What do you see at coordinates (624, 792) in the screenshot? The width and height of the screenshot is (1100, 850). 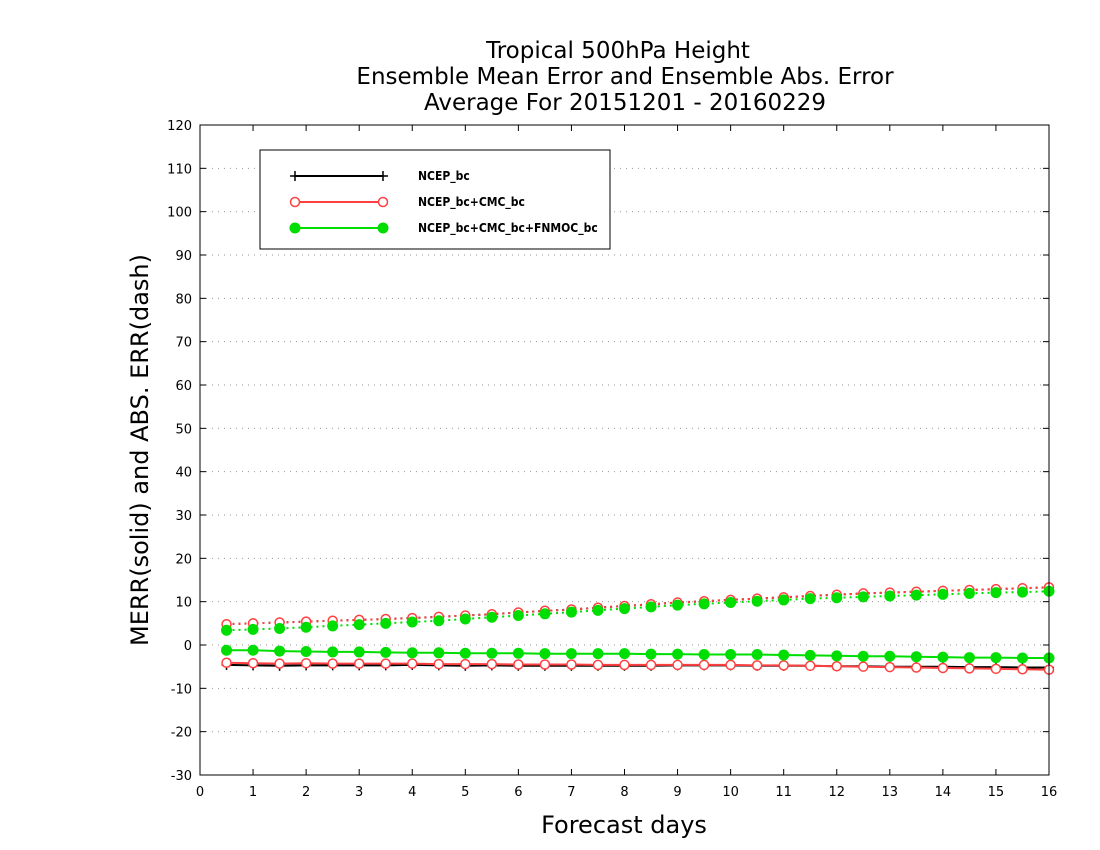 I see `x-tick-label: 8` at bounding box center [624, 792].